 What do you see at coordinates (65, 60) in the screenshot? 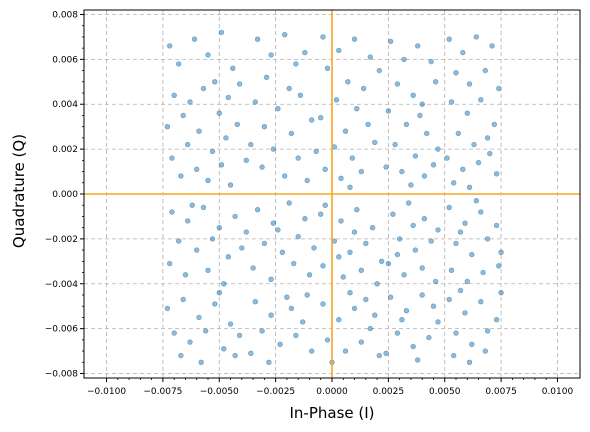
I see `y-tick-label-7: 0.006` at bounding box center [65, 60].